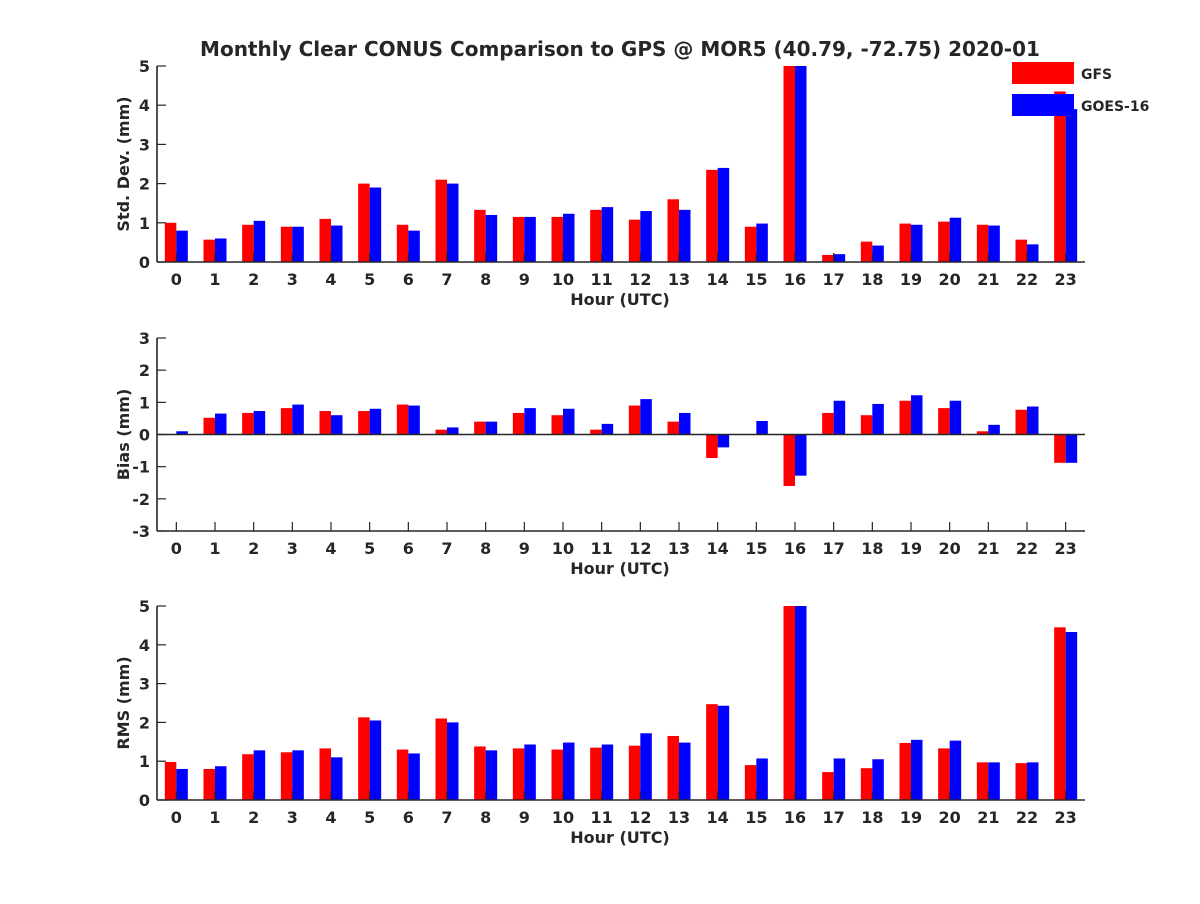 This screenshot has width=1200, height=904. What do you see at coordinates (141, 531) in the screenshot?
I see `y-tick-label-bias--3: -3` at bounding box center [141, 531].